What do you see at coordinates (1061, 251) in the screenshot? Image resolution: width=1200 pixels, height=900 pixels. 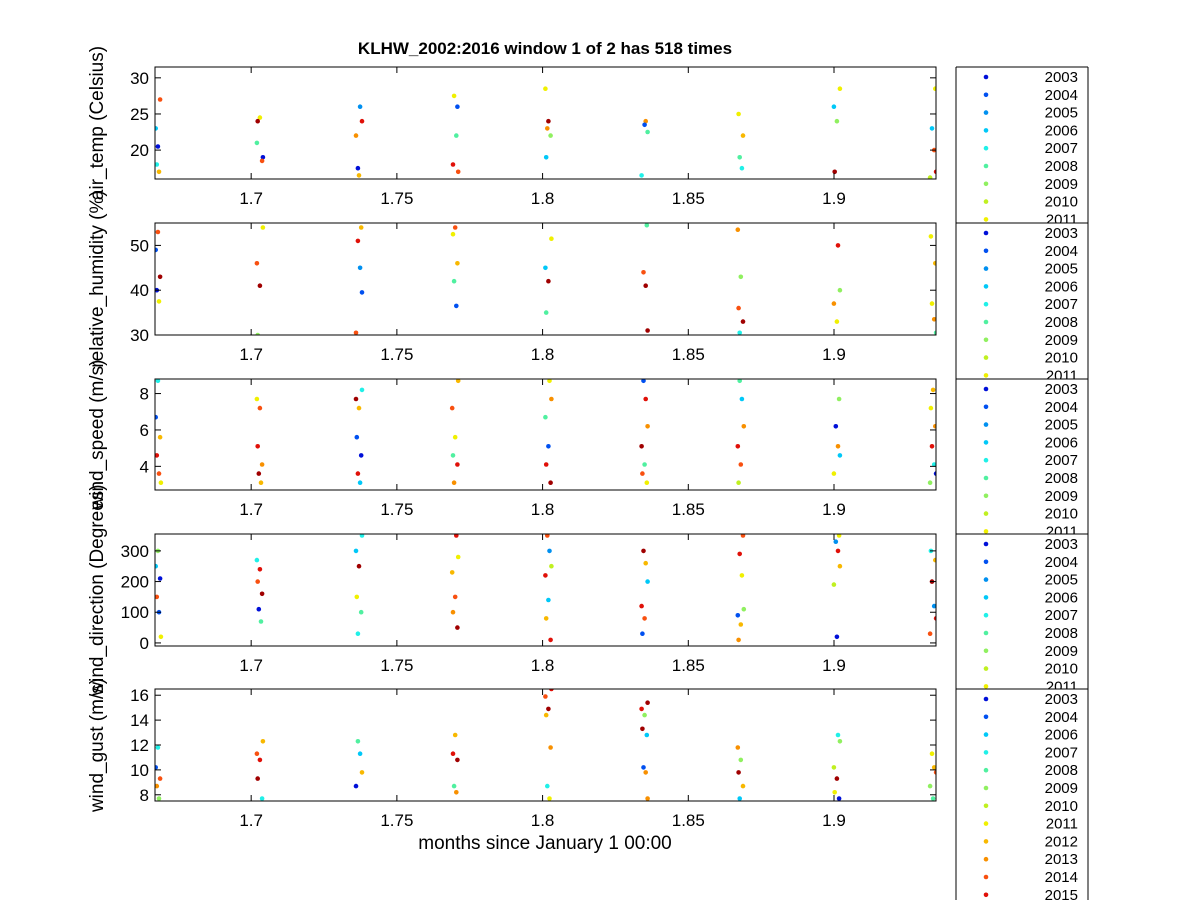 I see `legend-entry: 2004` at bounding box center [1061, 251].